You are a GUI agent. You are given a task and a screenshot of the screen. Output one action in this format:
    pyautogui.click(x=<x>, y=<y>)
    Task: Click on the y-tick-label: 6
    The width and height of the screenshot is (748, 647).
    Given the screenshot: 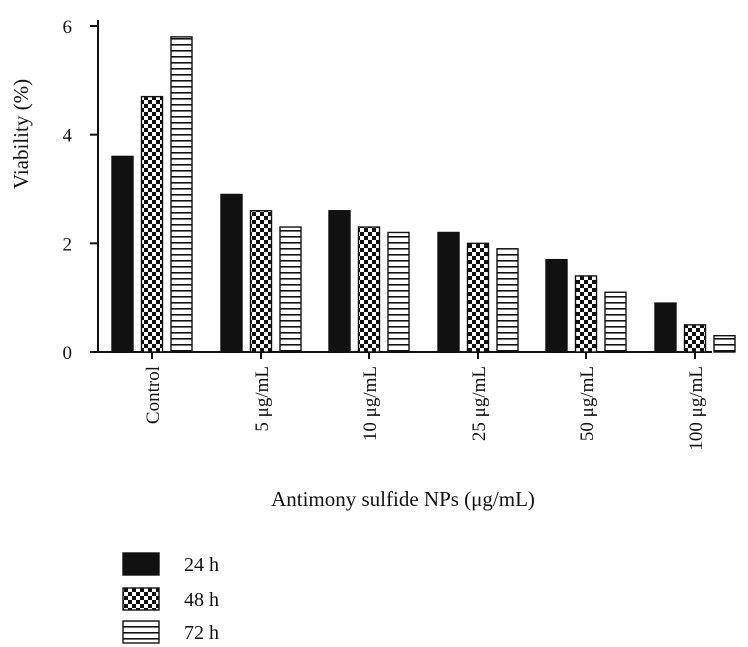 What is the action you would take?
    pyautogui.click(x=68, y=27)
    